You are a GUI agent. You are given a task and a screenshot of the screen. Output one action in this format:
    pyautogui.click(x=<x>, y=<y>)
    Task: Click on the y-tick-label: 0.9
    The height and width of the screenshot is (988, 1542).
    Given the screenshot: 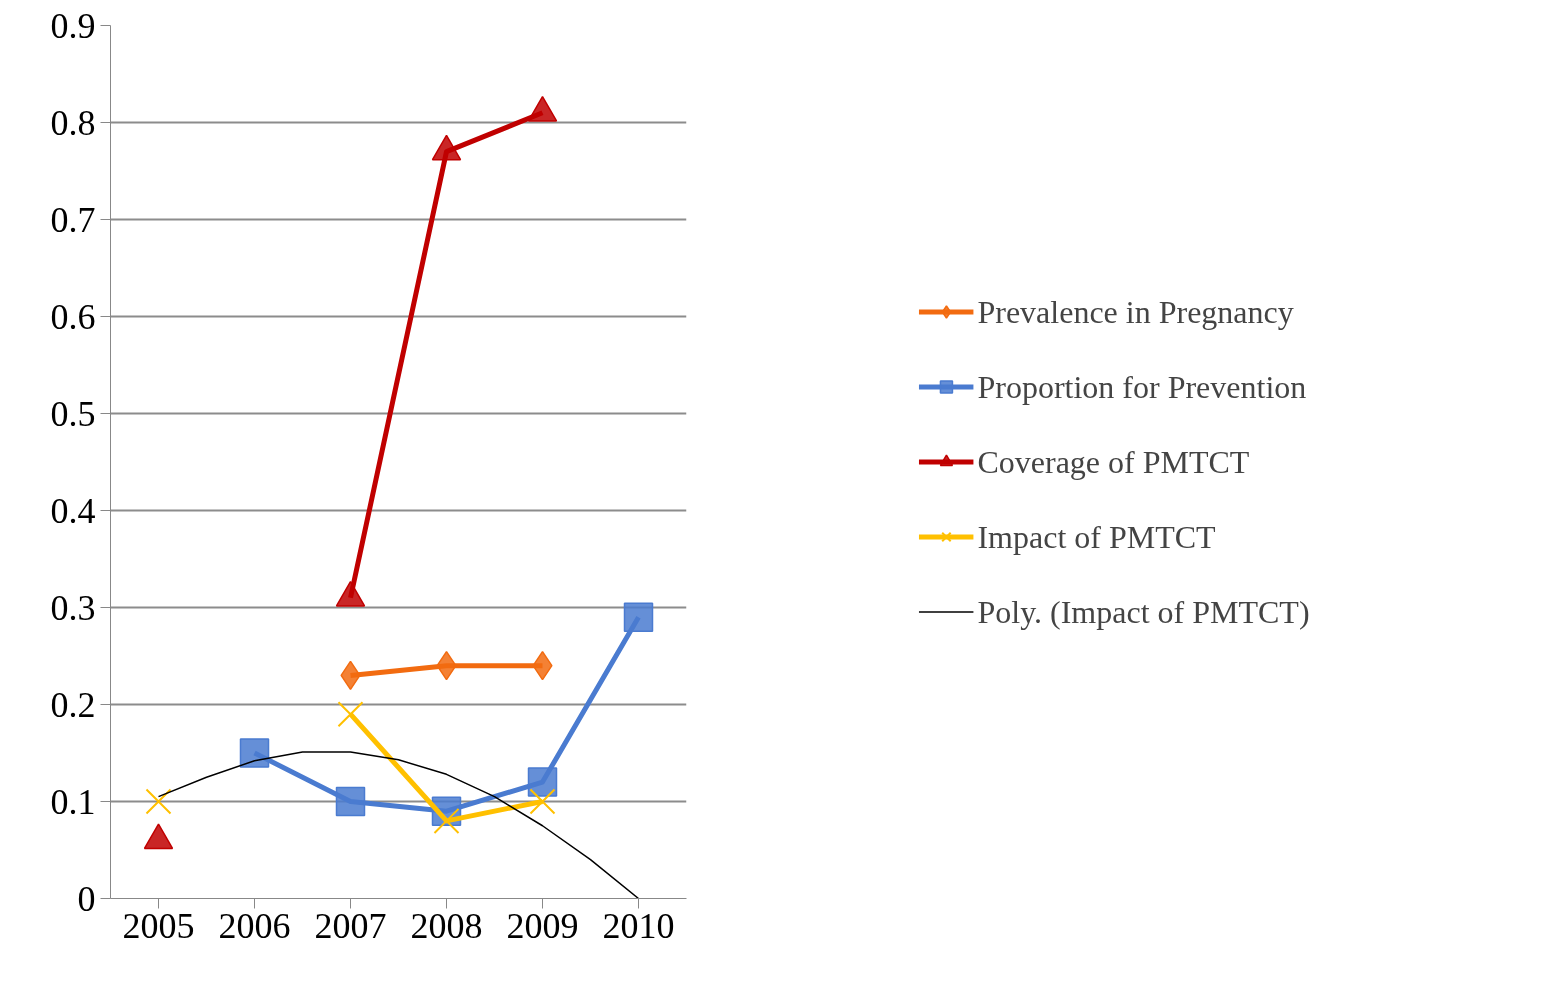 What is the action you would take?
    pyautogui.click(x=73, y=25)
    